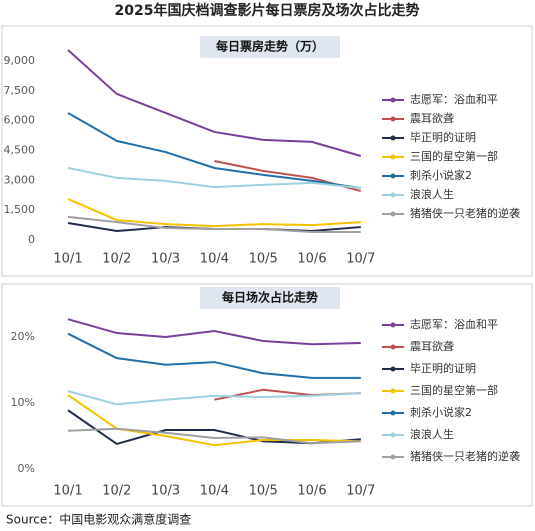 This screenshot has height=531, width=535. I want to click on subtitle: 每日票房走势（万）, so click(270, 46).